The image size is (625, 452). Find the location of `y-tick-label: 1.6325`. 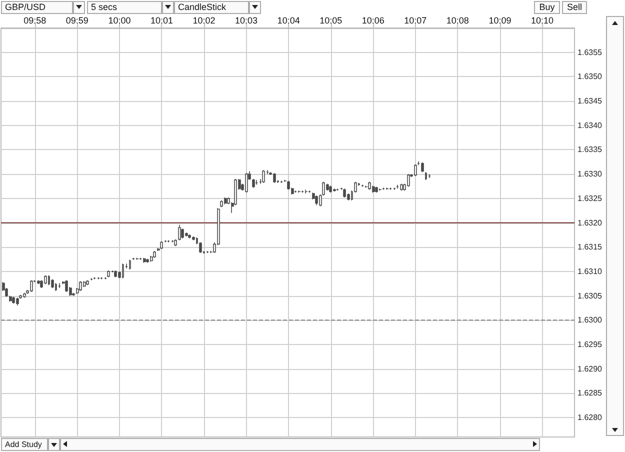

y-tick-label: 1.6325 is located at coordinates (590, 198).